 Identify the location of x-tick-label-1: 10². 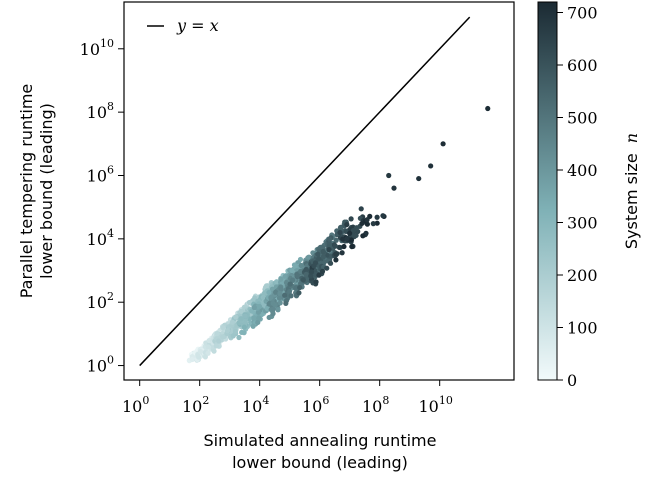
(195, 405).